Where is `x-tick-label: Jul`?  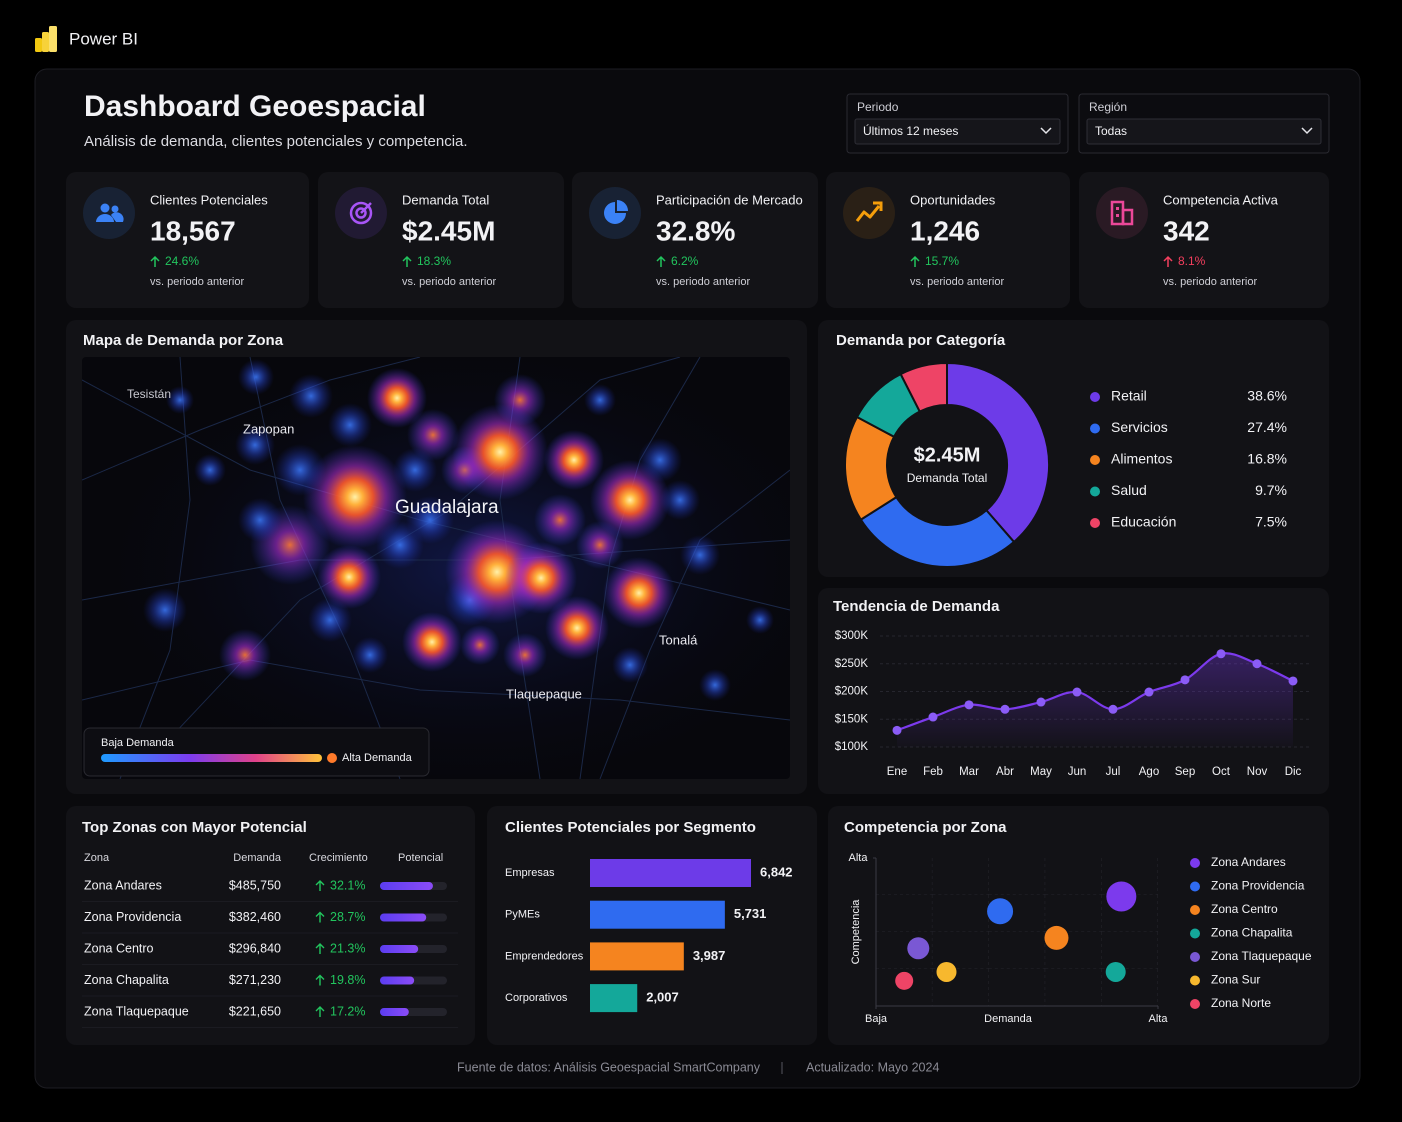 x-tick-label: Jul is located at coordinates (1113, 772).